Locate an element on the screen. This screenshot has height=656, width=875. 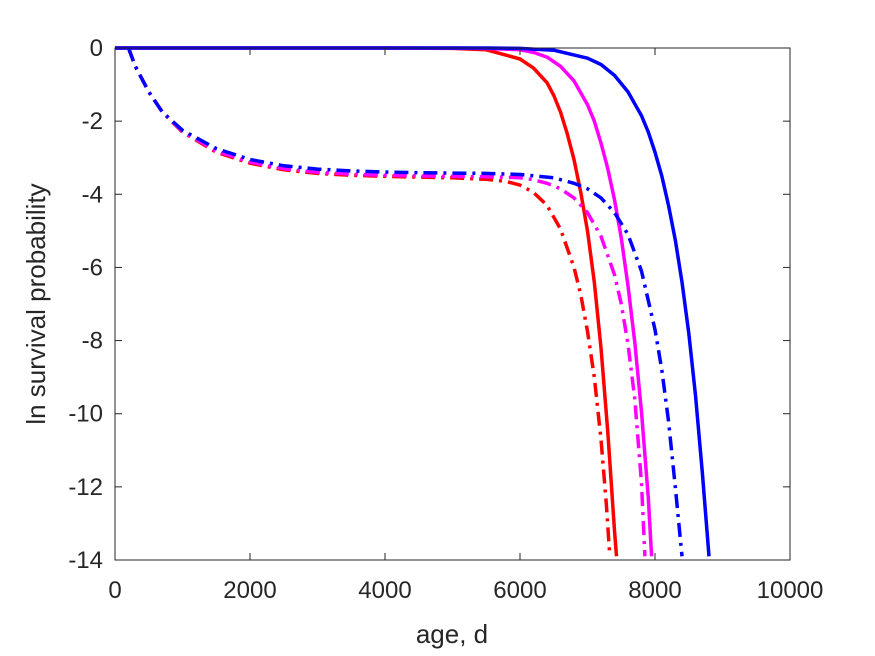
y-tick-label: -10 is located at coordinates (85, 414).